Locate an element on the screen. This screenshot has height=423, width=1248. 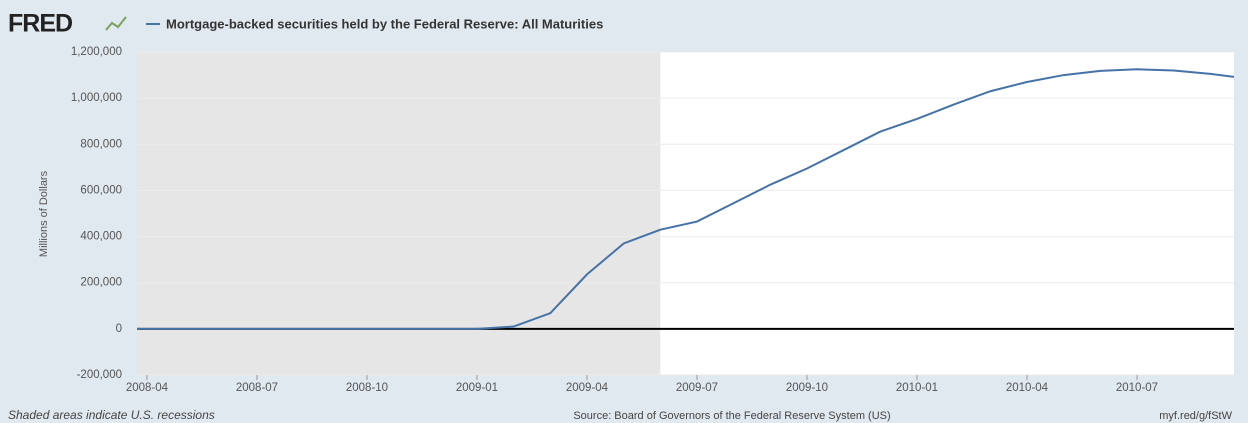
y-axis-label: Millions of Dollars is located at coordinates (44, 213).